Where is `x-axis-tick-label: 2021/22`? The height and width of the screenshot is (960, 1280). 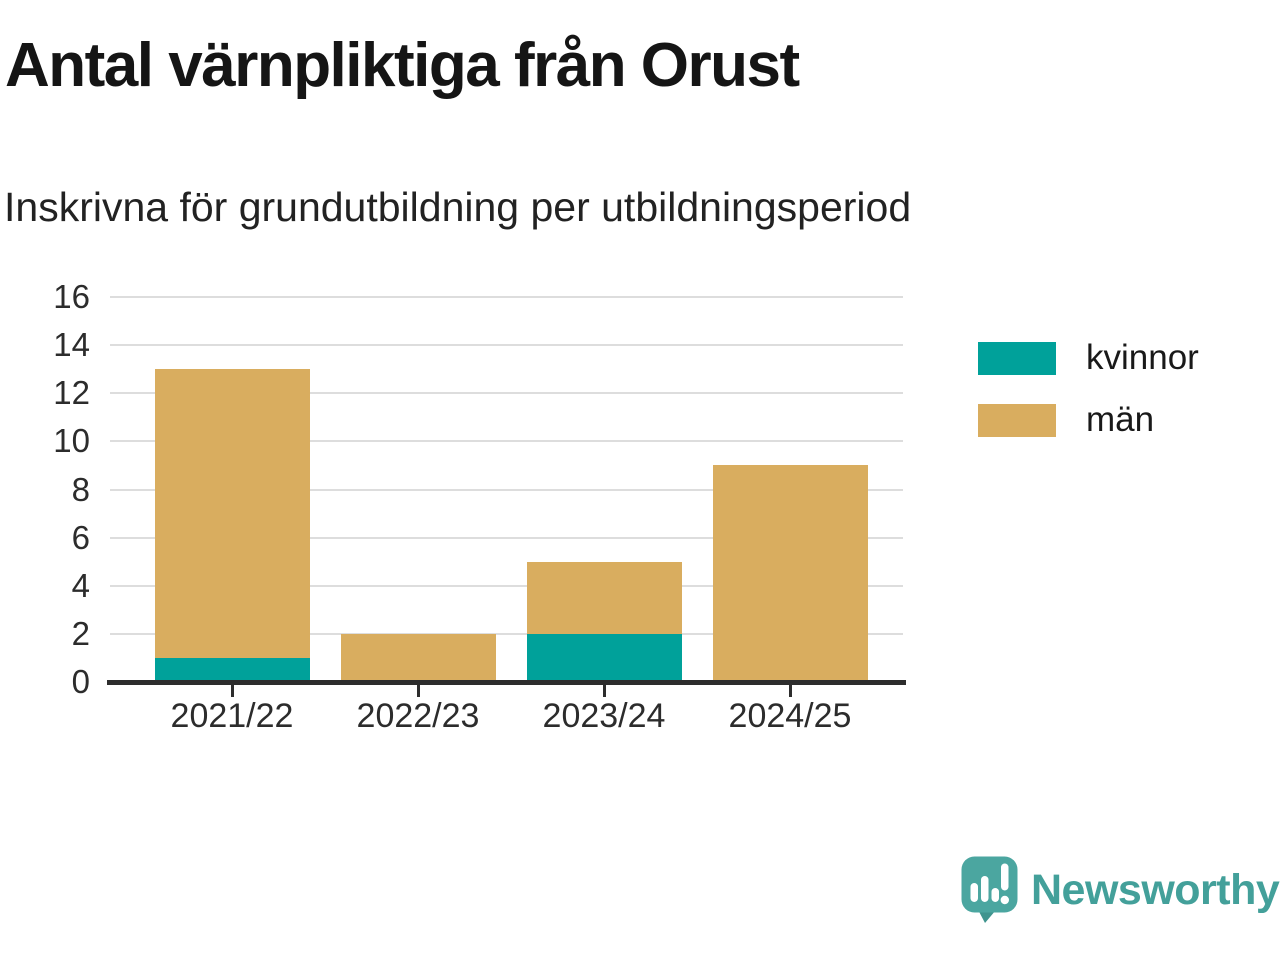 x-axis-tick-label: 2021/22 is located at coordinates (232, 716).